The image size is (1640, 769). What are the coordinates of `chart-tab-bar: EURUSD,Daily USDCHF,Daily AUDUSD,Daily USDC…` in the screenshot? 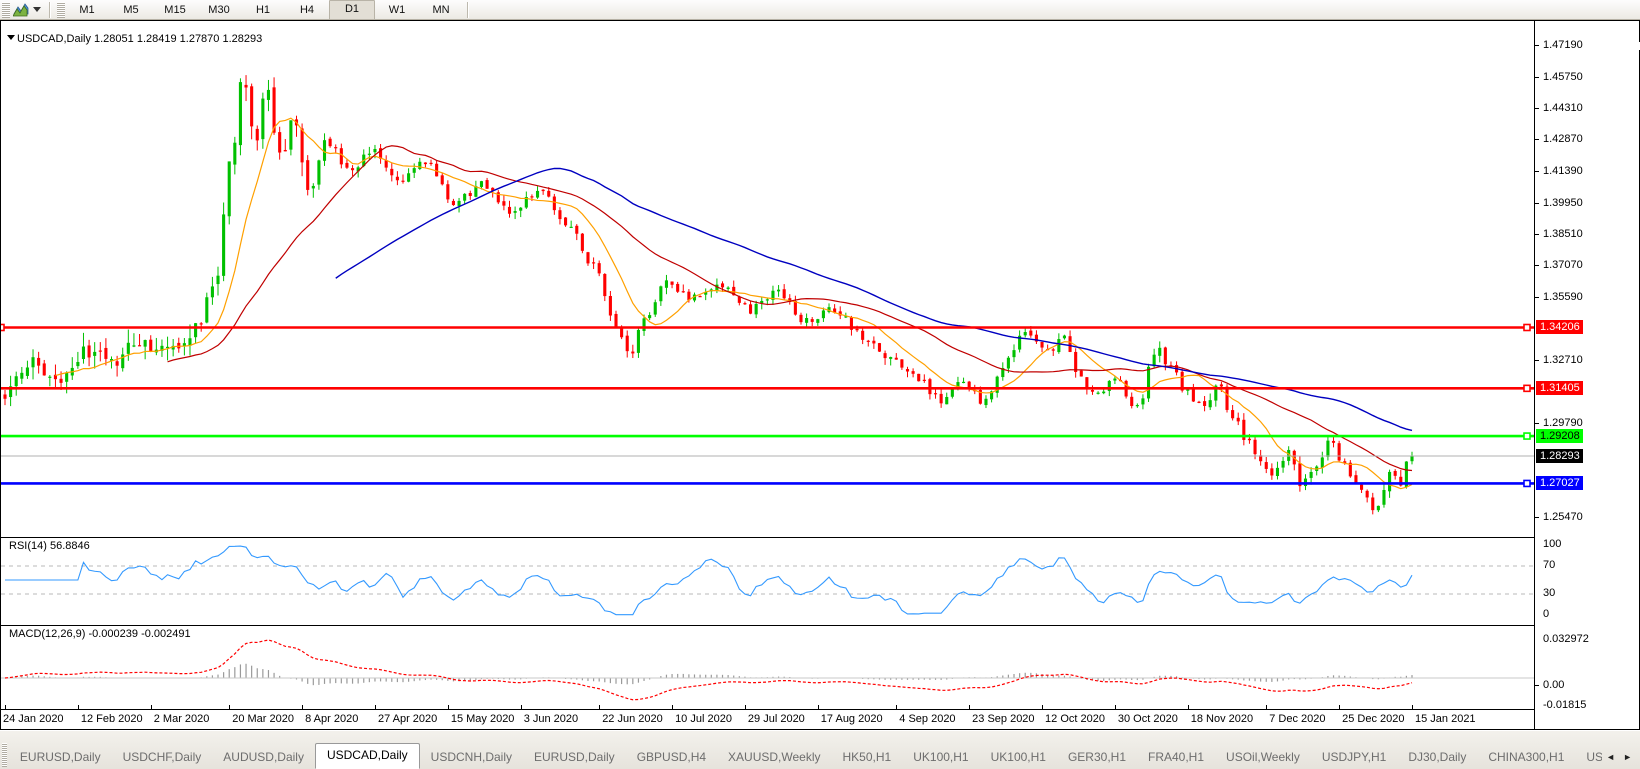 It's located at (820, 750).